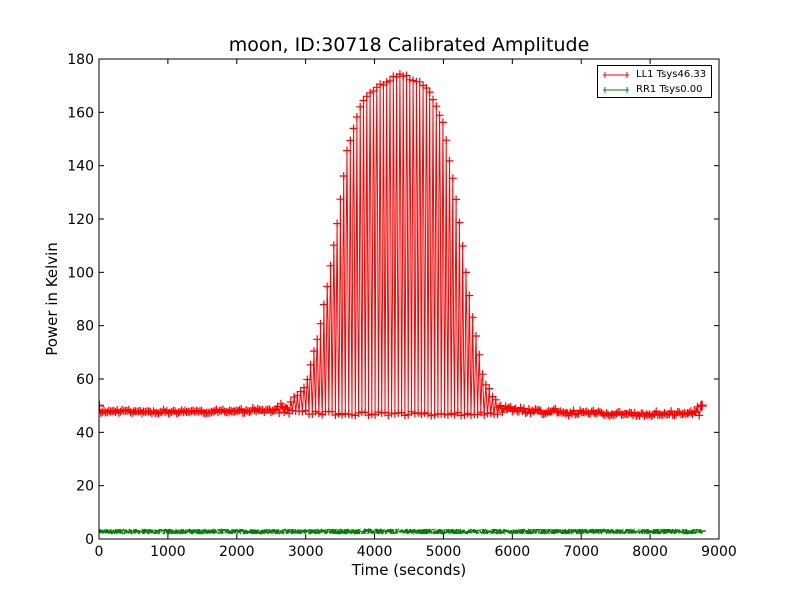 The image size is (800, 600). What do you see at coordinates (581, 552) in the screenshot?
I see `x-tick-label: 7000` at bounding box center [581, 552].